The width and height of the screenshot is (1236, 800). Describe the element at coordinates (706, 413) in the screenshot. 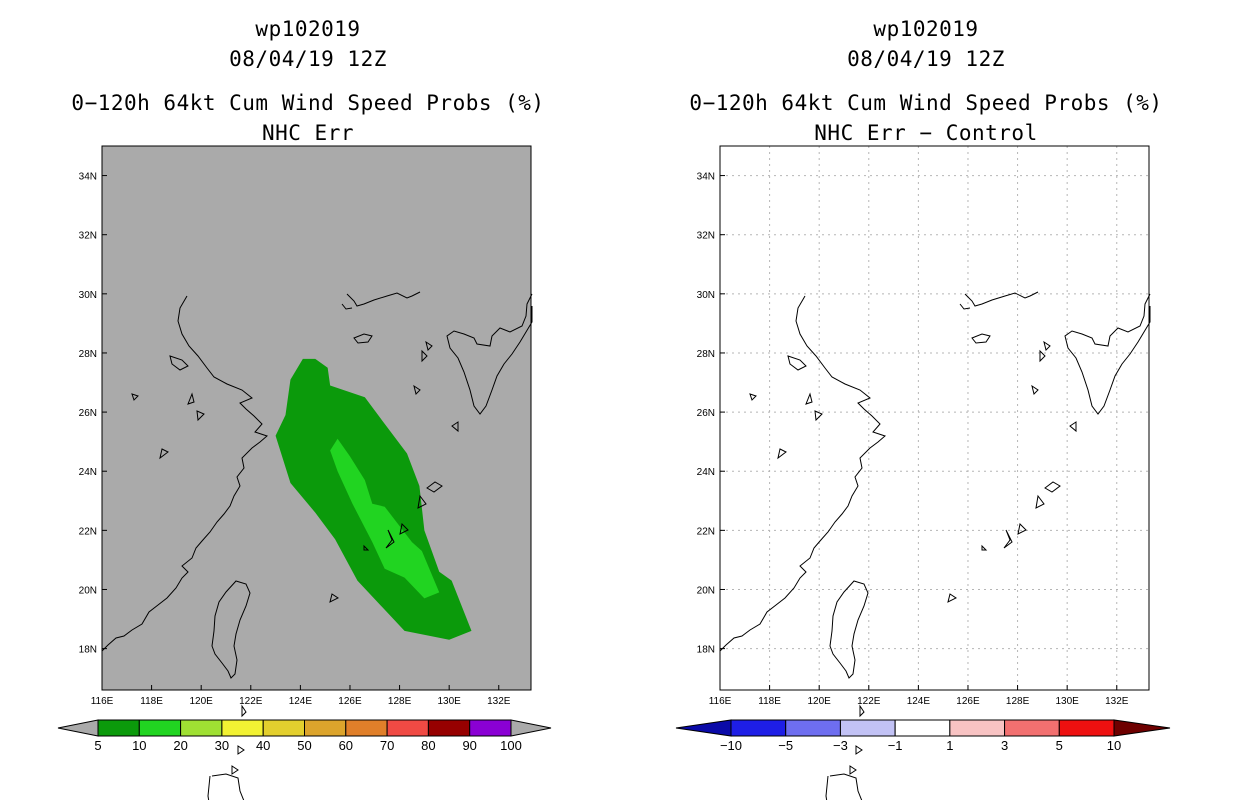

I see `right-ytick-label: 26N` at that location.